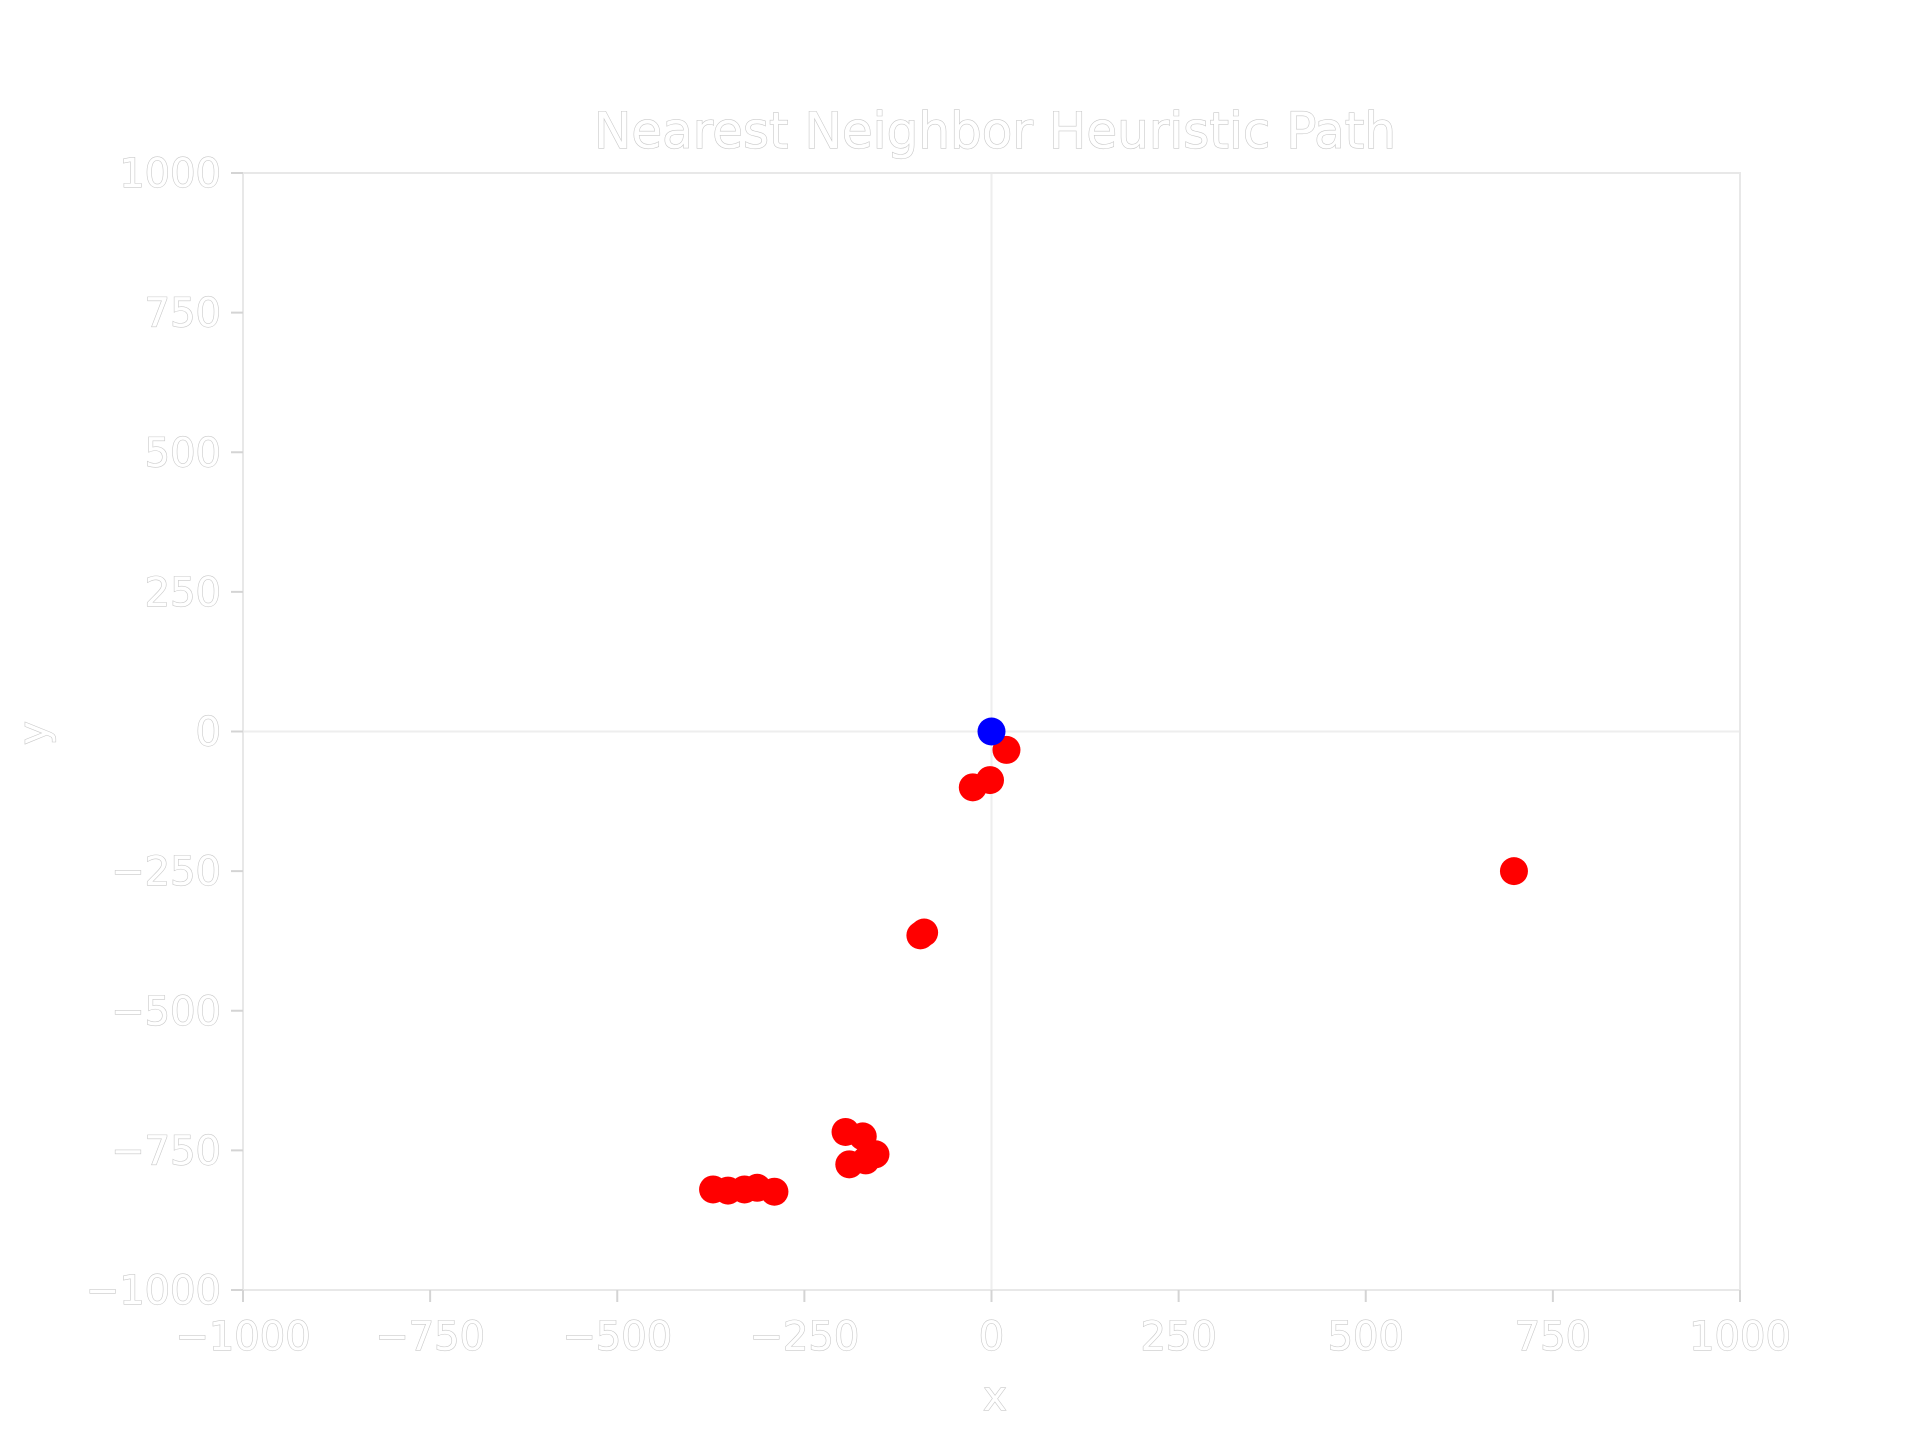 This screenshot has width=1920, height=1440. I want to click on x-tick-label: 1000, so click(1740, 1337).